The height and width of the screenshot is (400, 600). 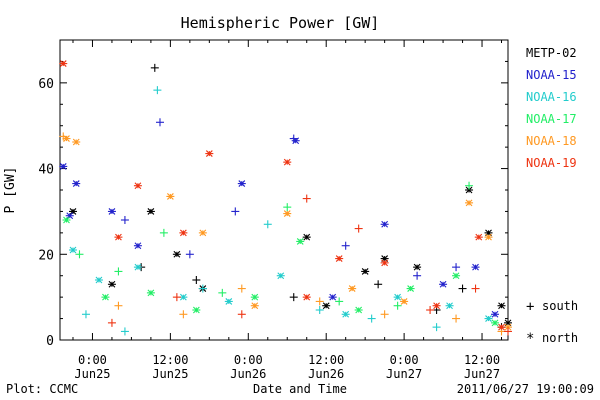 What do you see at coordinates (551, 119) in the screenshot?
I see `legend-entry: NOAA-17` at bounding box center [551, 119].